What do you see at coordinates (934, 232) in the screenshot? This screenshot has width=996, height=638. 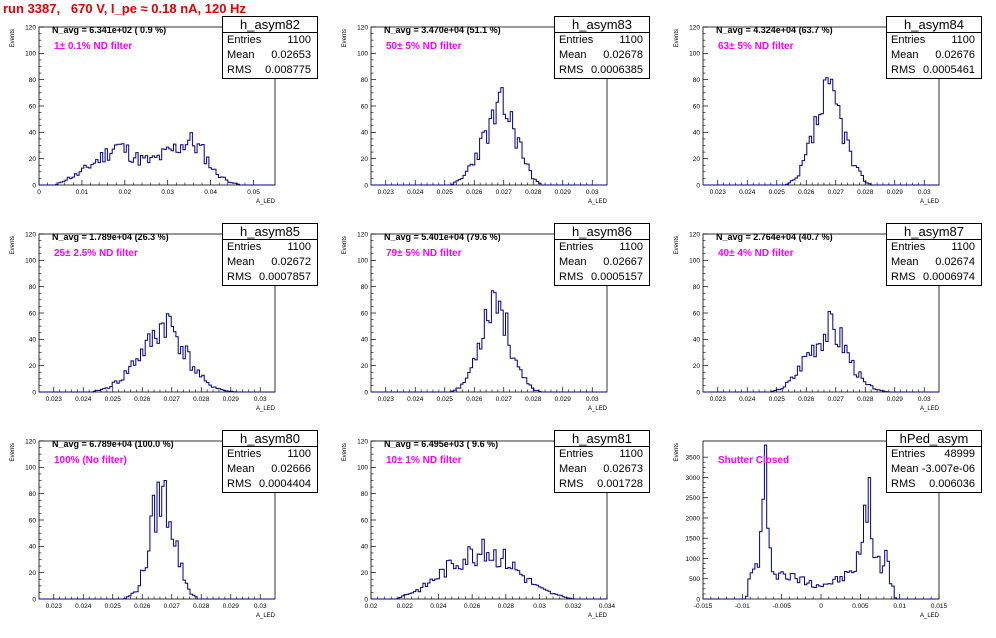 I see `histogram-title: h_asym87` at bounding box center [934, 232].